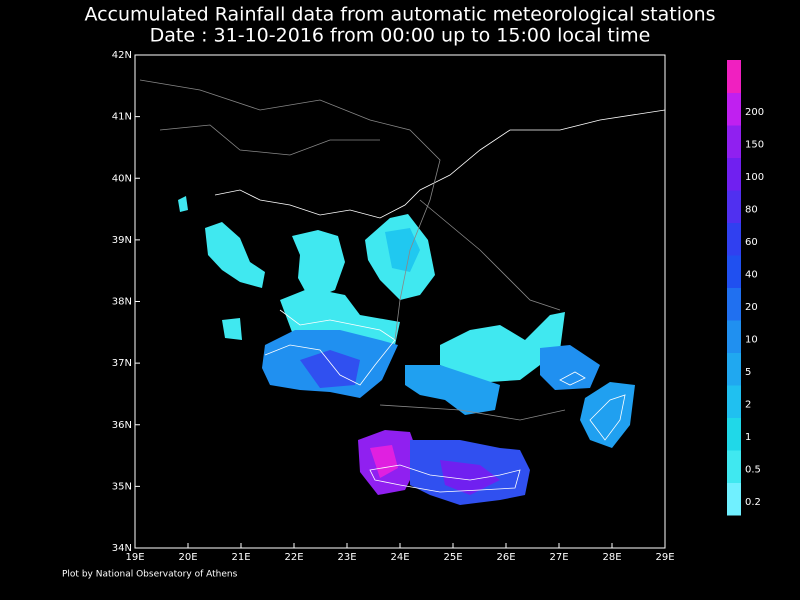 The height and width of the screenshot is (600, 800). I want to click on colorbar-label: 0.2, so click(753, 502).